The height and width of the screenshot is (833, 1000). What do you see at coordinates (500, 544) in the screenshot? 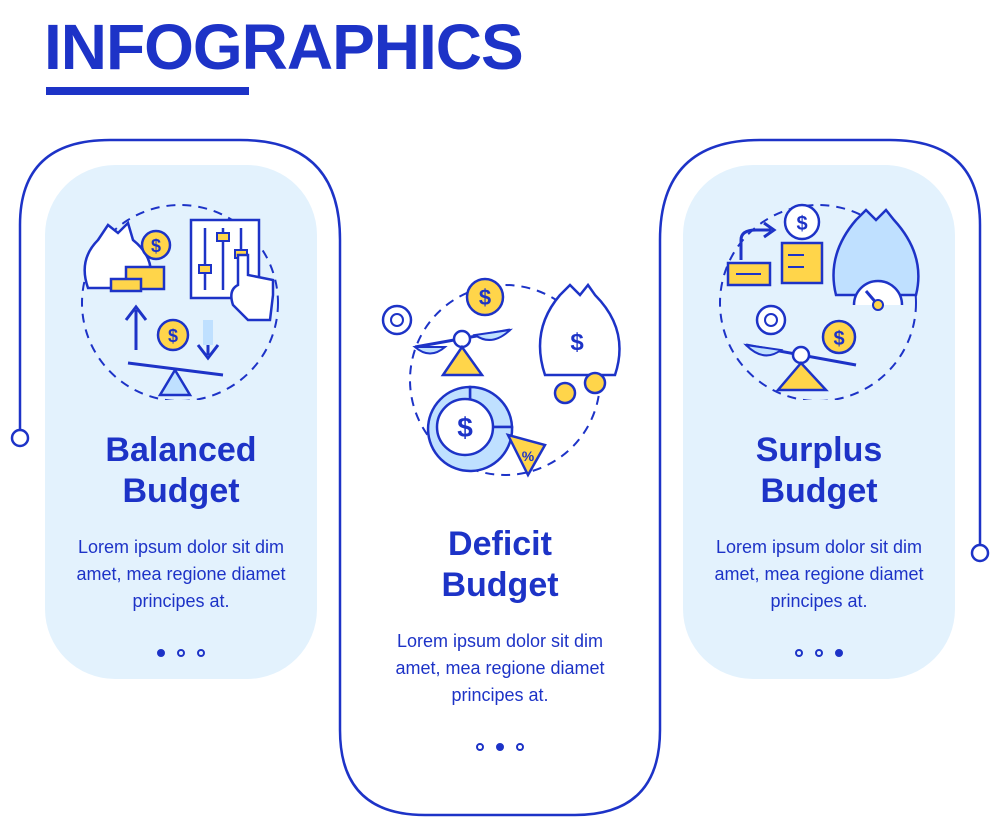
I see `title-line-1: Deficit` at bounding box center [500, 544].